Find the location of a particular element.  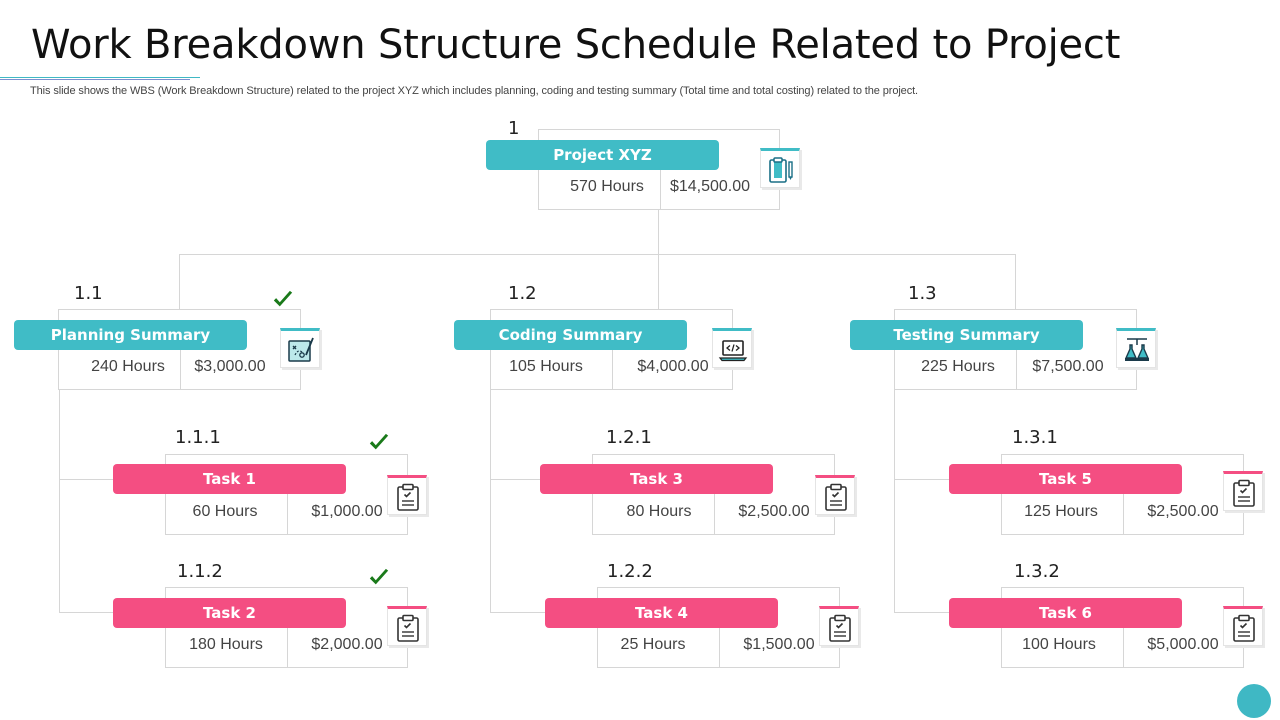

node-hours: 60 Hours is located at coordinates (225, 511).